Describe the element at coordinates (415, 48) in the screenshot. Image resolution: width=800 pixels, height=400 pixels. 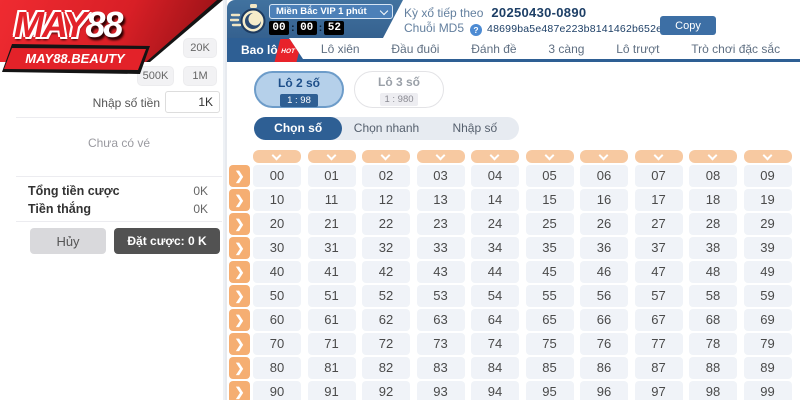
I see `tab-đầu-đuôi: Đầu đuôi` at that location.